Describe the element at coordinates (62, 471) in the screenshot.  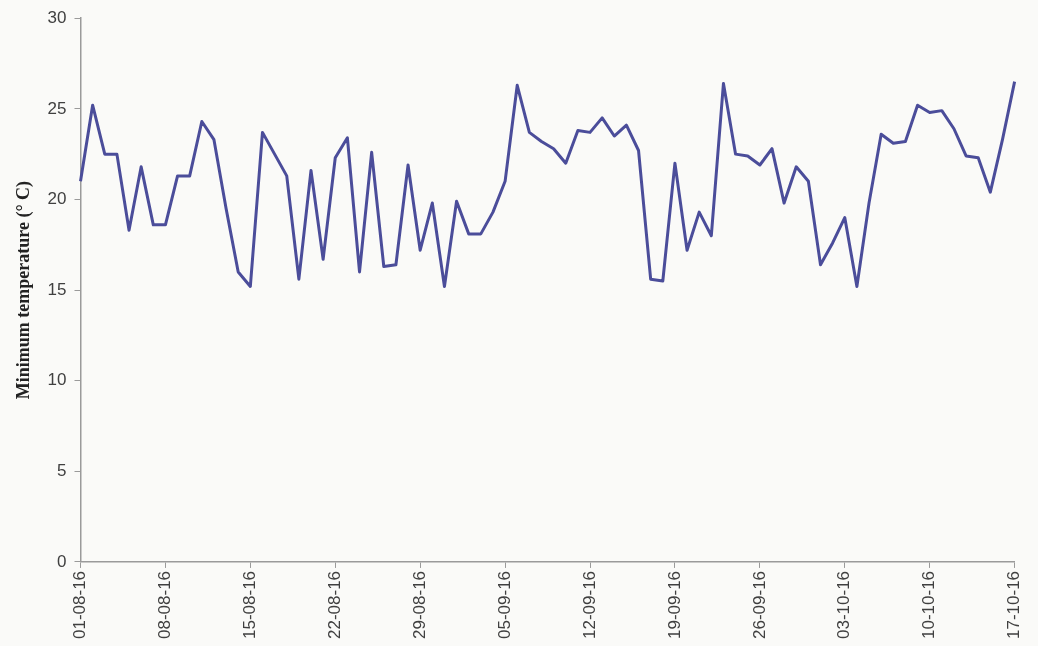
I see `y-tick-label: 5` at that location.